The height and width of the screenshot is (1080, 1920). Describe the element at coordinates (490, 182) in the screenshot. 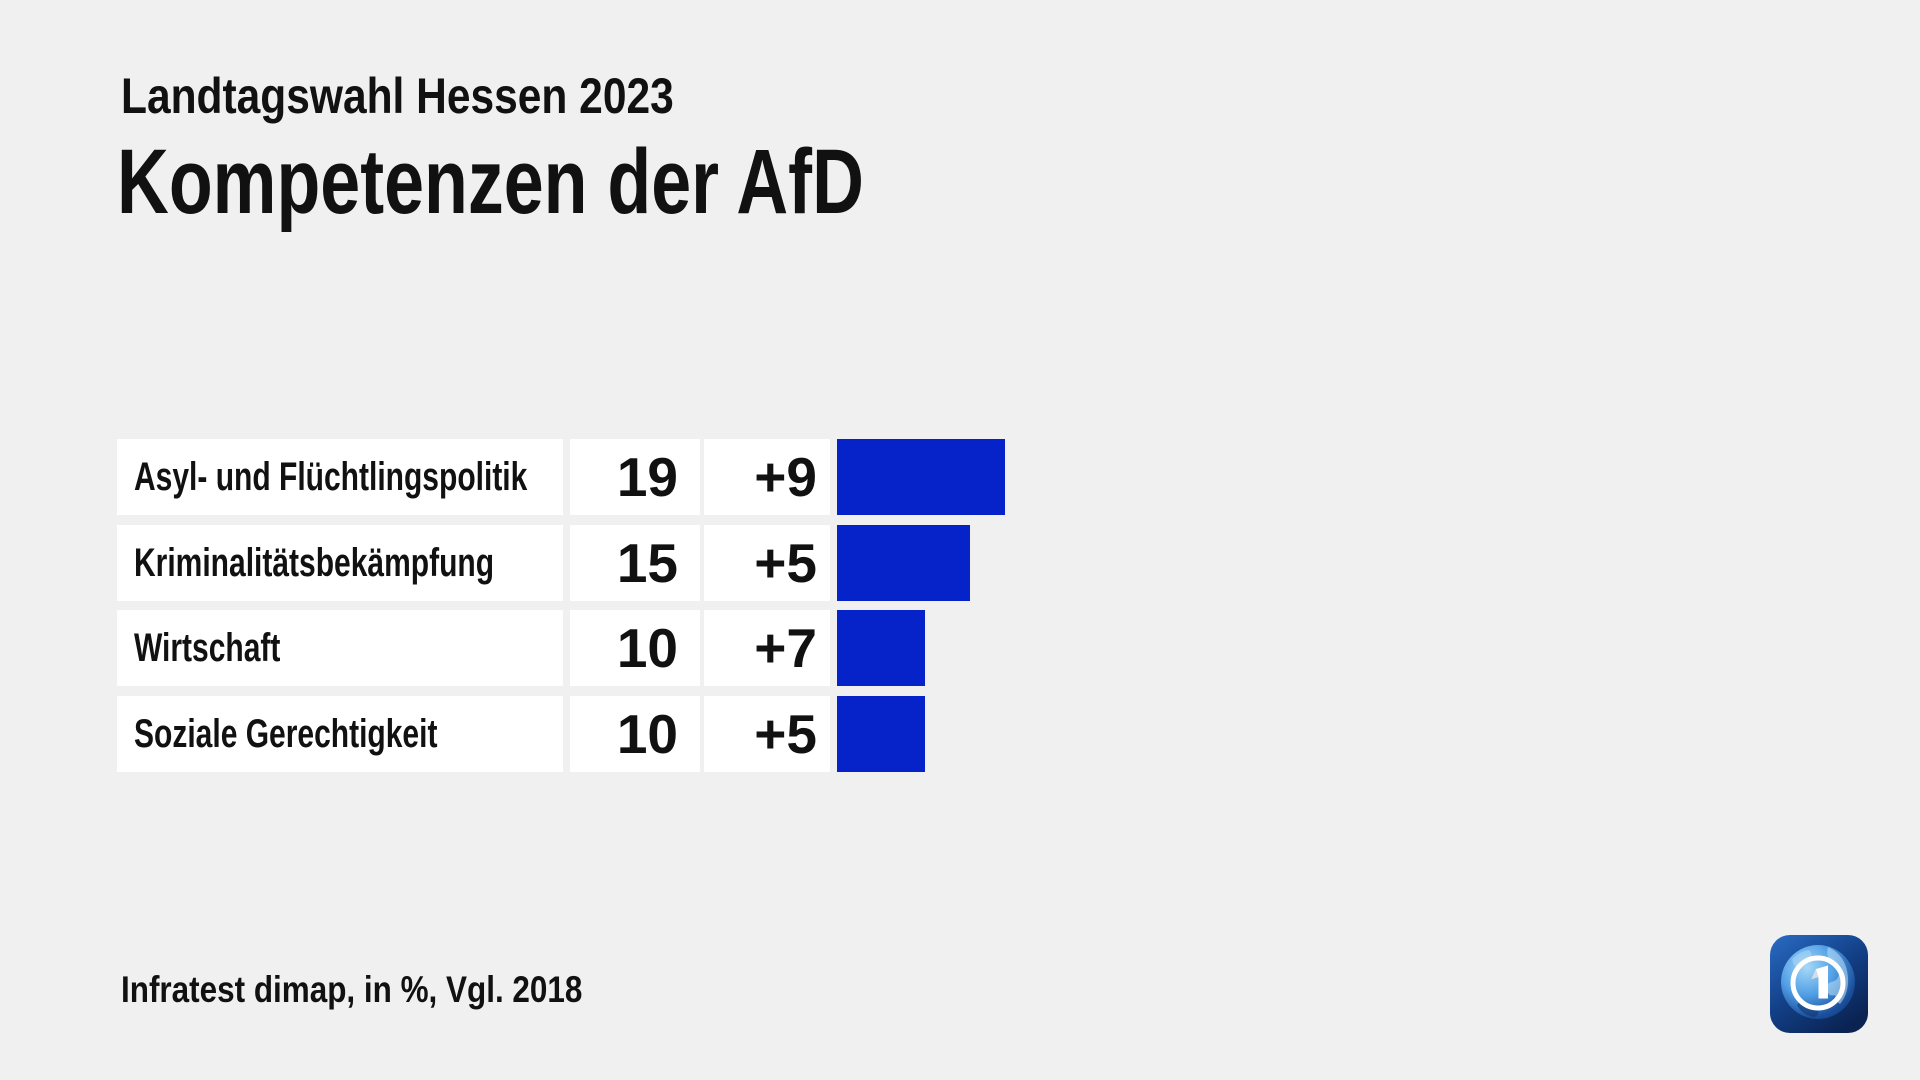

I see `page-title-text: Kompetenzen der AfD` at that location.